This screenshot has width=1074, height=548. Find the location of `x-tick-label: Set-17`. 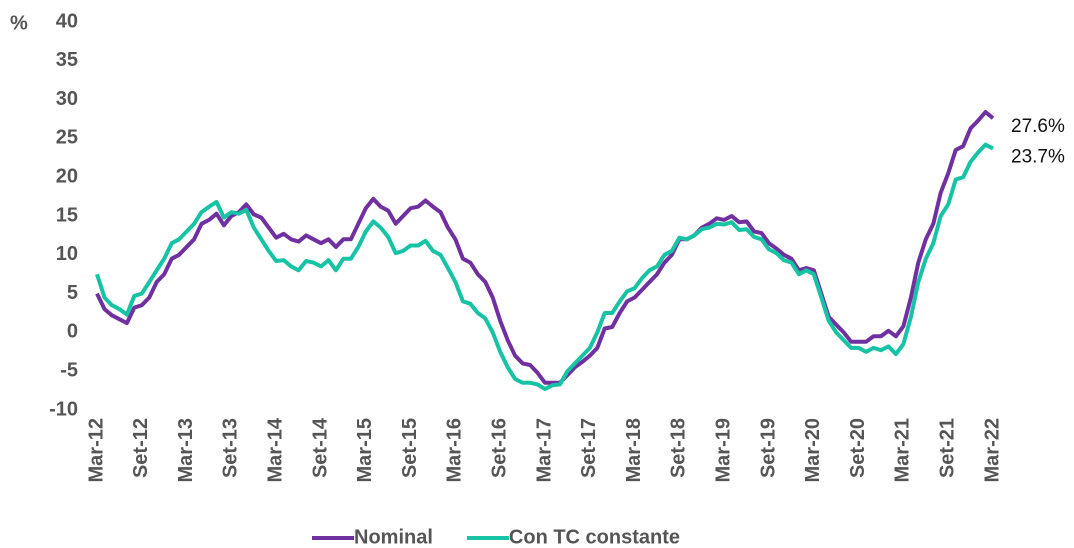

x-tick-label: Set-17 is located at coordinates (589, 448).